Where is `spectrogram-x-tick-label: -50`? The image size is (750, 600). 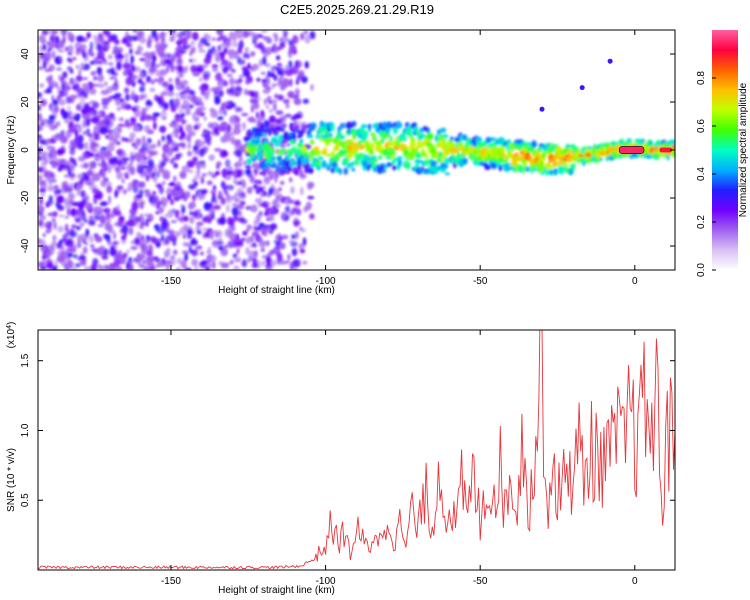
spectrogram-x-tick-label: -50 is located at coordinates (480, 281).